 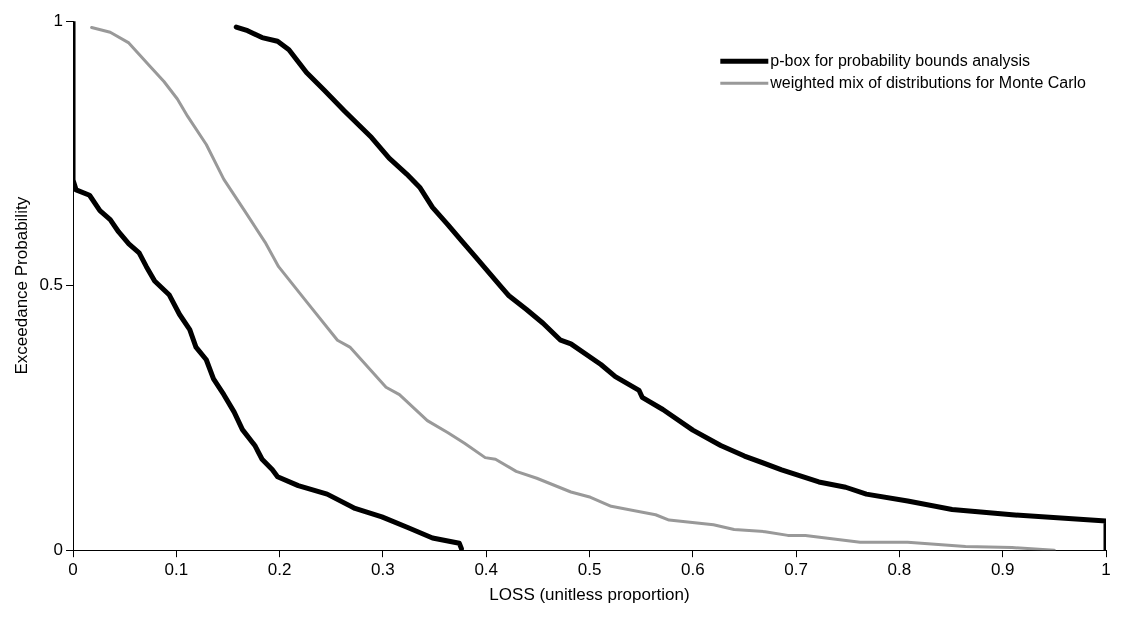 What do you see at coordinates (1106, 570) in the screenshot?
I see `x-tick-label: 1` at bounding box center [1106, 570].